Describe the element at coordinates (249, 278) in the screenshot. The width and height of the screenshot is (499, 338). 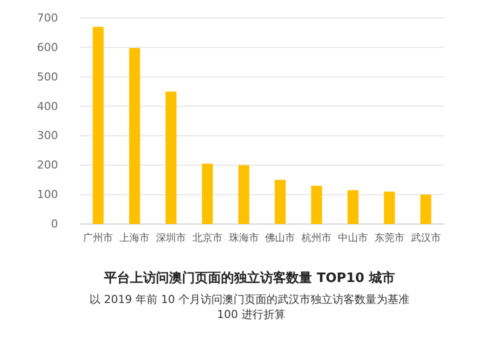
I see `text: 平台上访问澳门页面的独立访客数量 TOP10 城市` at that location.